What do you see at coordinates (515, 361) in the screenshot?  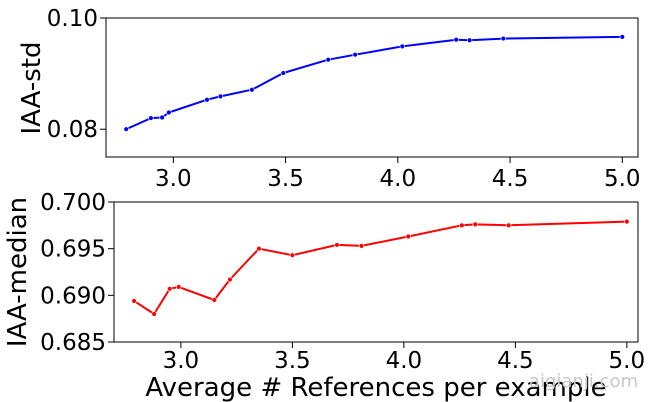 I see `bottom-x-tick-label: 4.5` at bounding box center [515, 361].